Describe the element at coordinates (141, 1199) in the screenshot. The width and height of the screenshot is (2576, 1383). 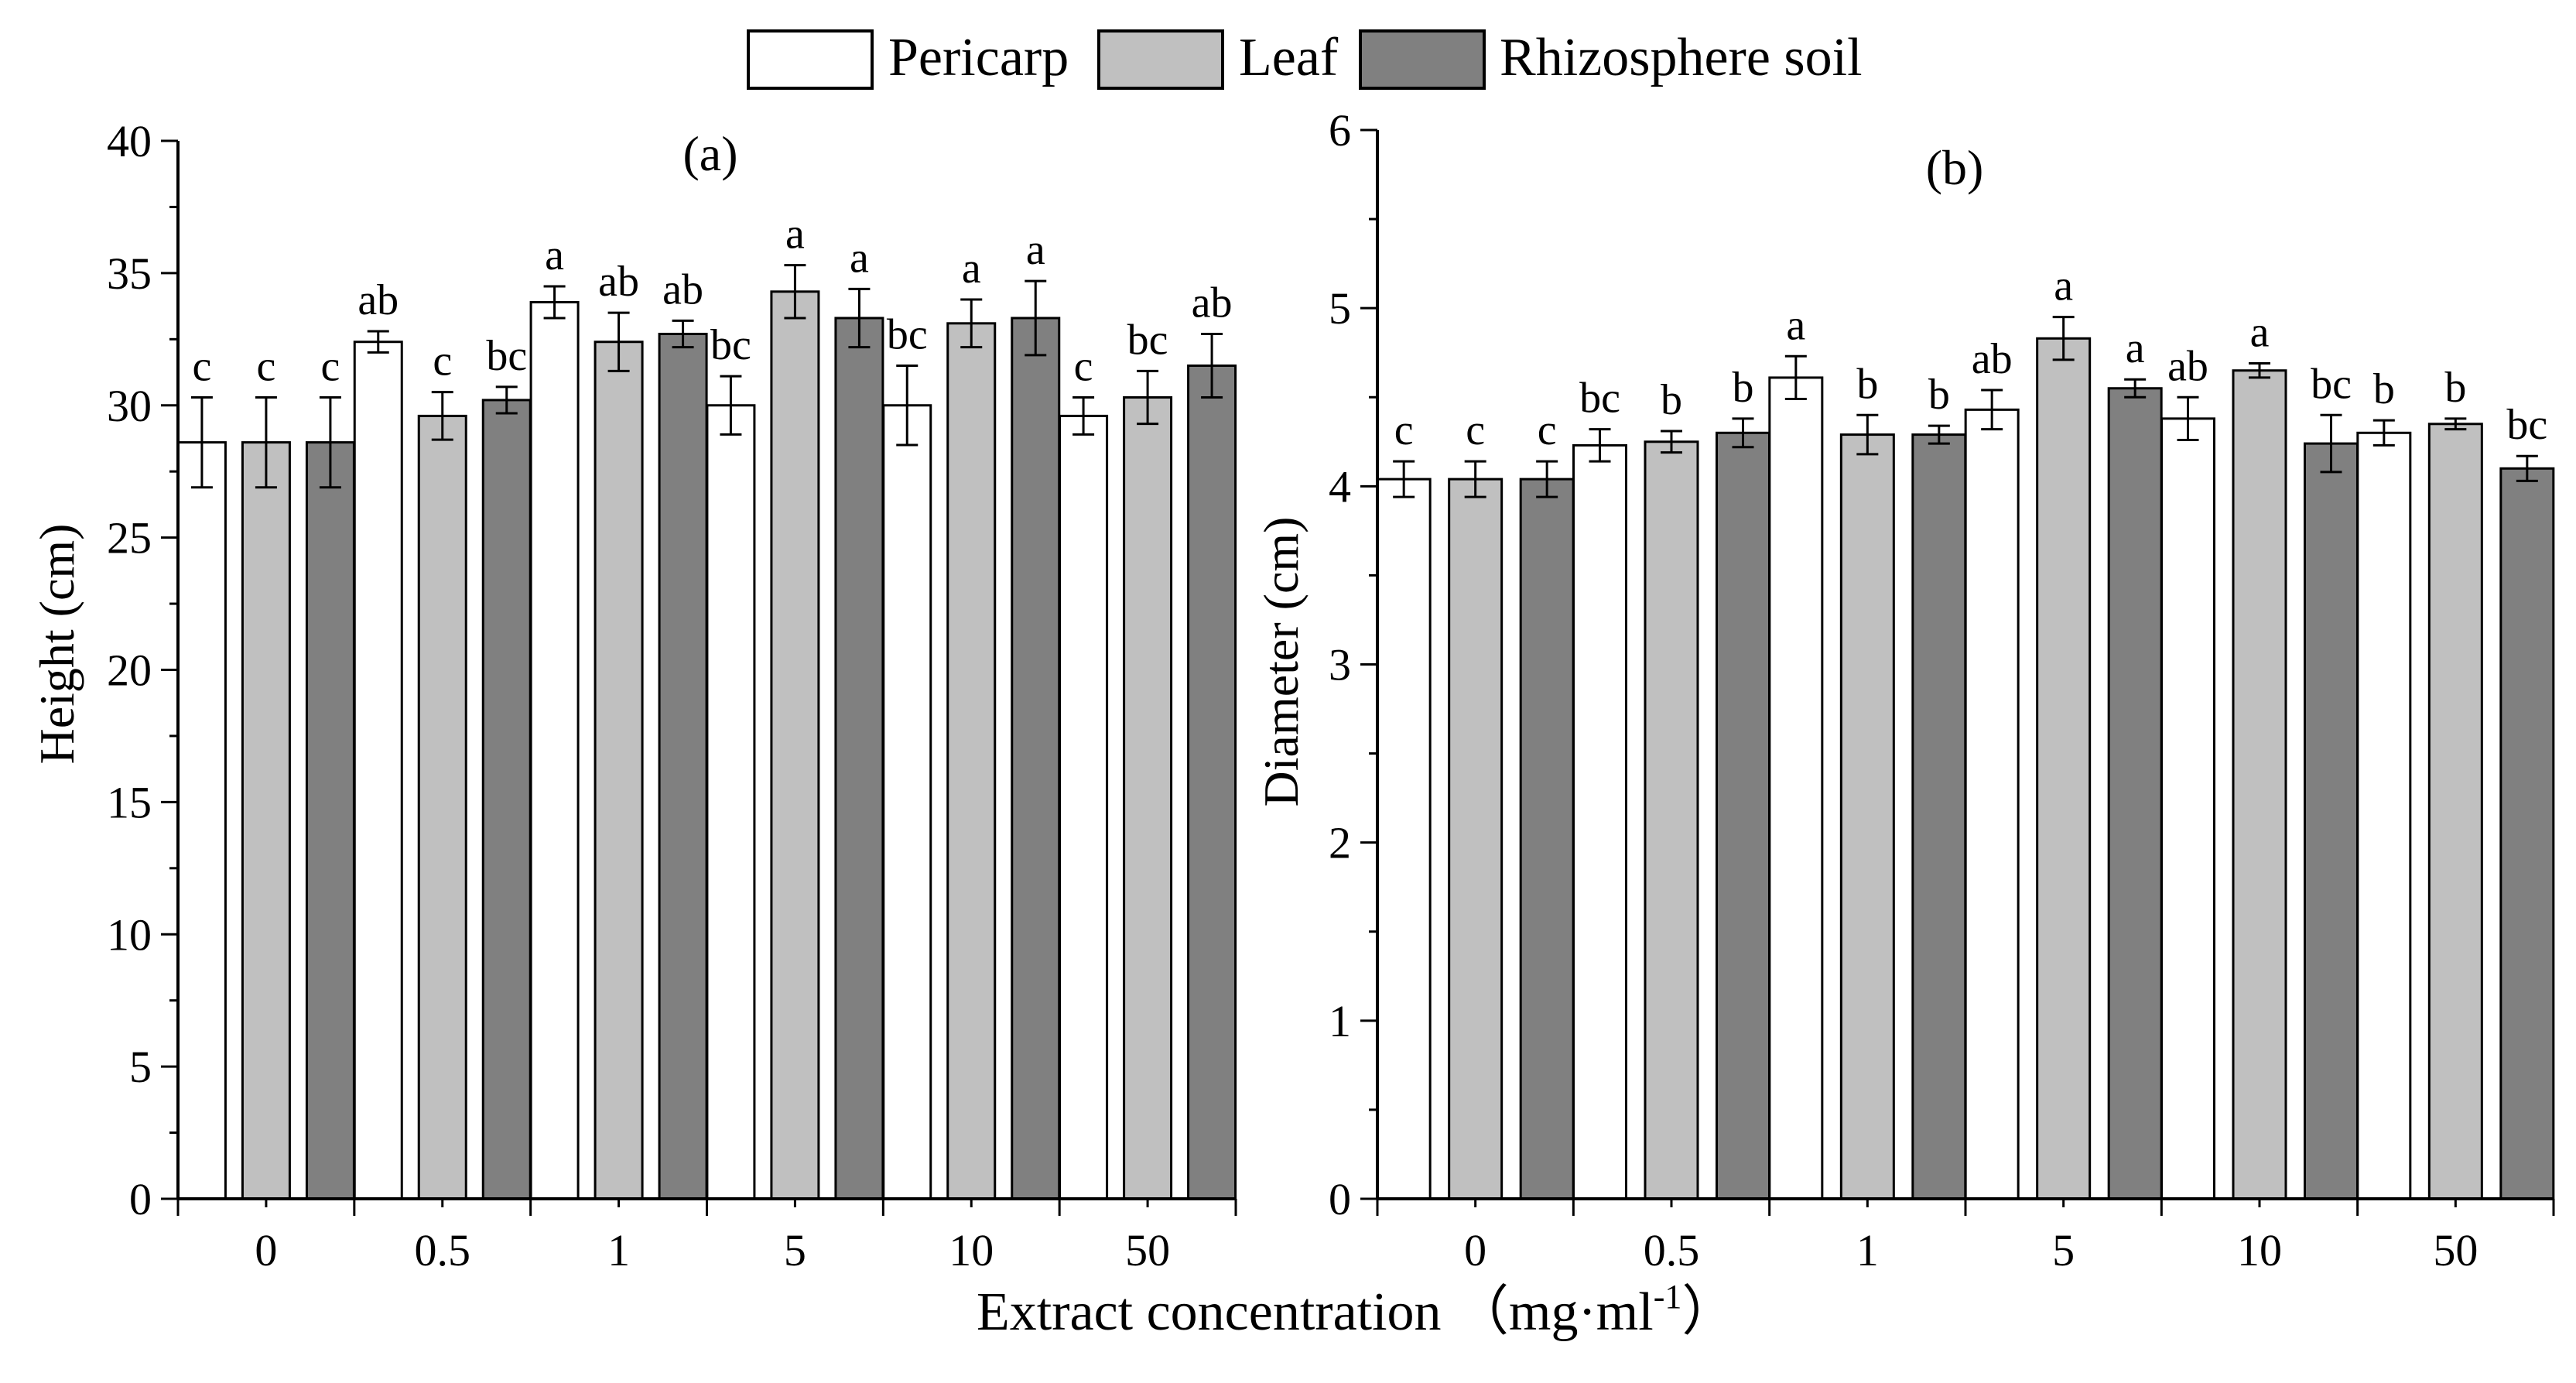
I see `chart-a-y-tick-label: 0` at that location.